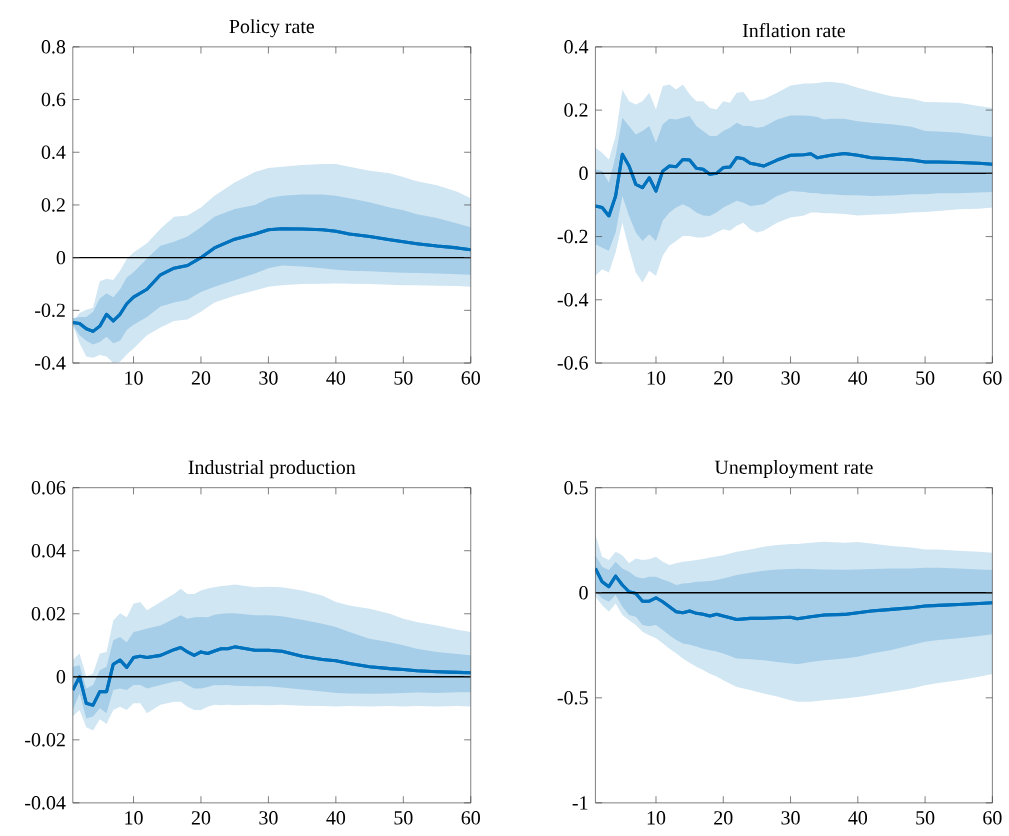 The image size is (1009, 836). I want to click on y-tick-label: 0.04, so click(48, 551).